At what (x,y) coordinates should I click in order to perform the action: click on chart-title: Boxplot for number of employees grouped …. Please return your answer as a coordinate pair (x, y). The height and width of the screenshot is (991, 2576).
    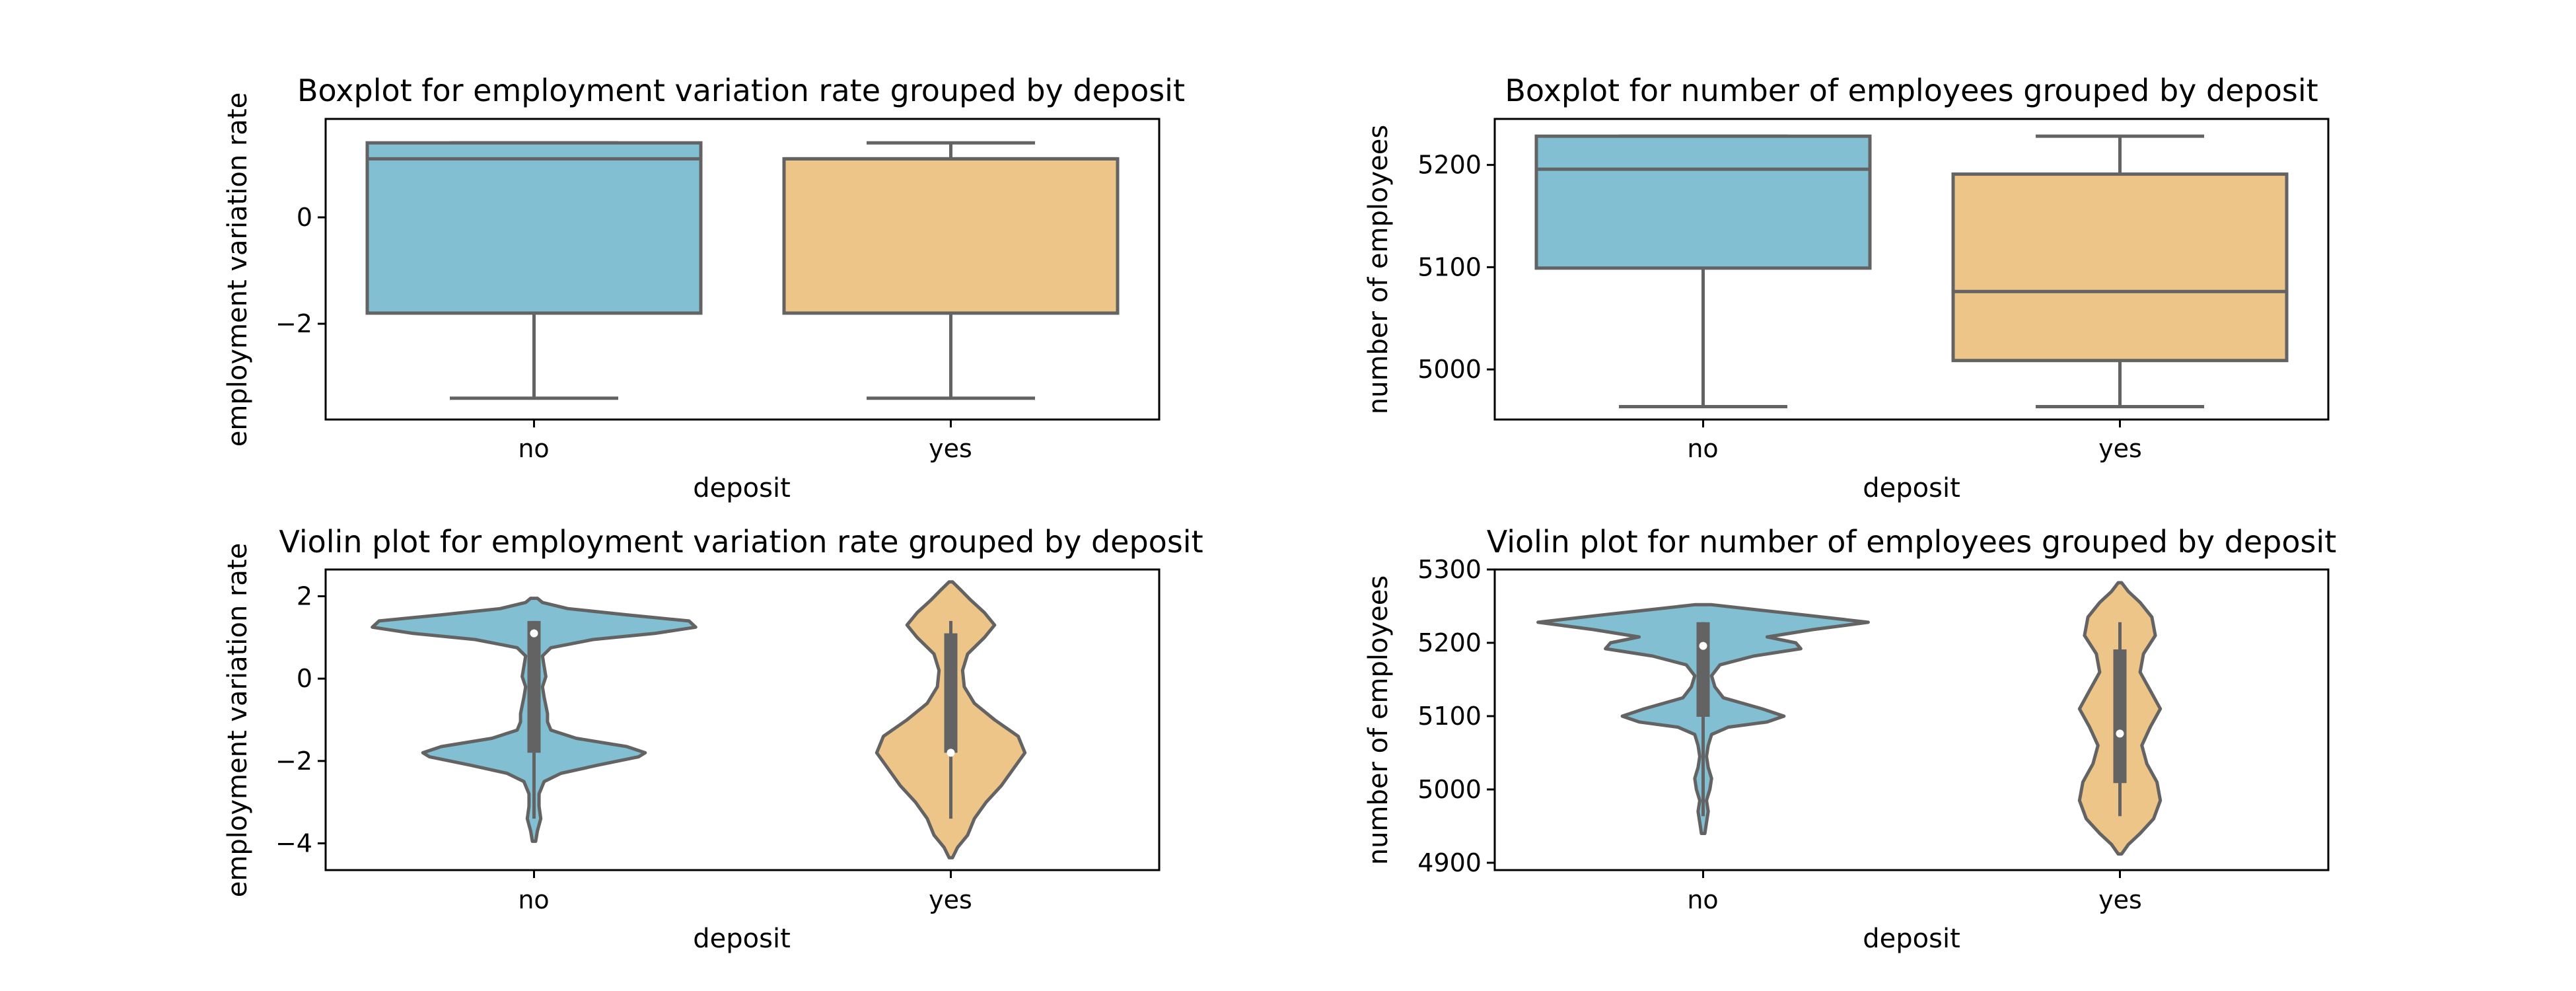
    Looking at the image, I should click on (1912, 90).